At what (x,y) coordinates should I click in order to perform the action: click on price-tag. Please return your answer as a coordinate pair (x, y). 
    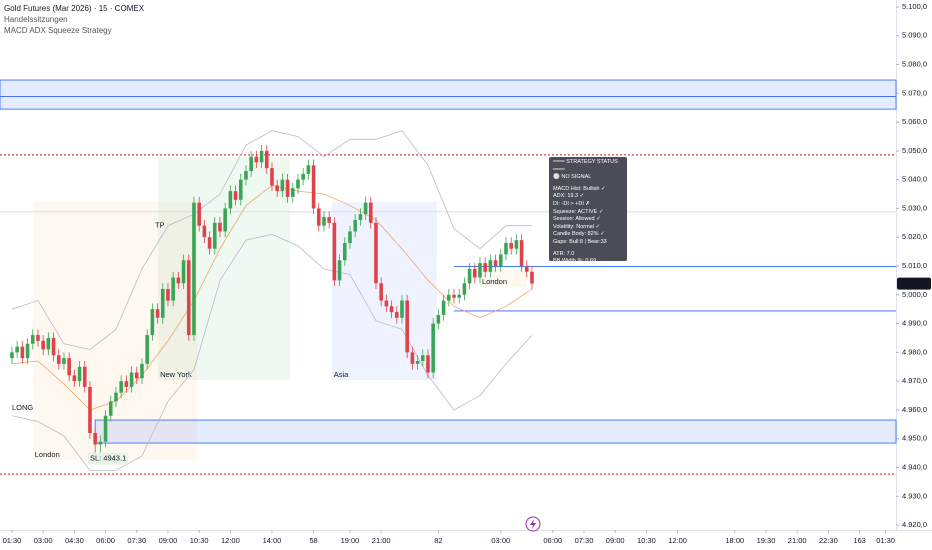
    Looking at the image, I should click on (914, 283).